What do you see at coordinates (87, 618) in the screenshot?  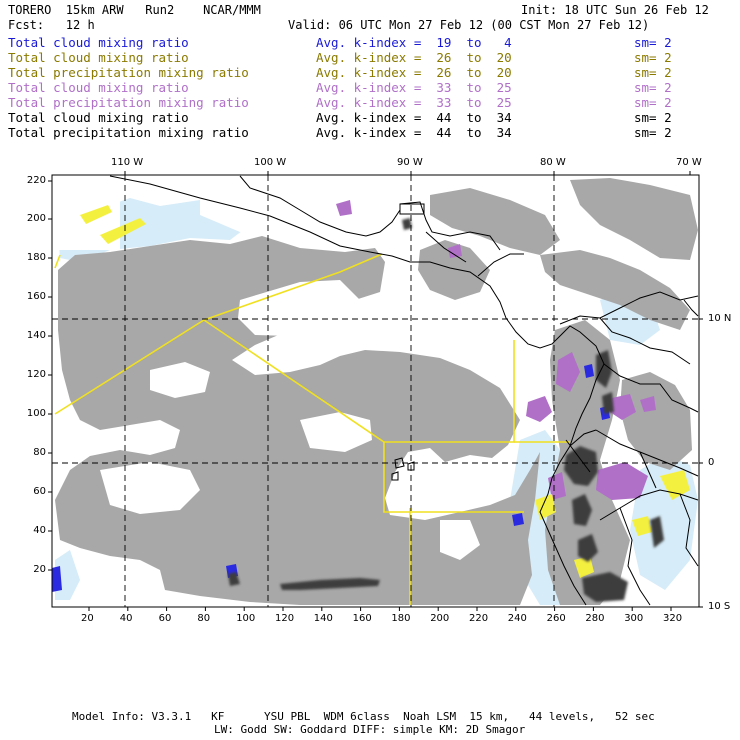 I see `bottom-grid-label: 20` at bounding box center [87, 618].